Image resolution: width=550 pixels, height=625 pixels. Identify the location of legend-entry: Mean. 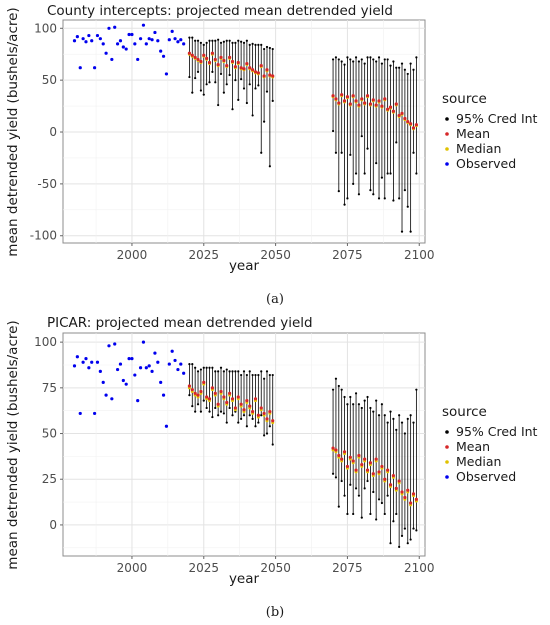
(473, 133).